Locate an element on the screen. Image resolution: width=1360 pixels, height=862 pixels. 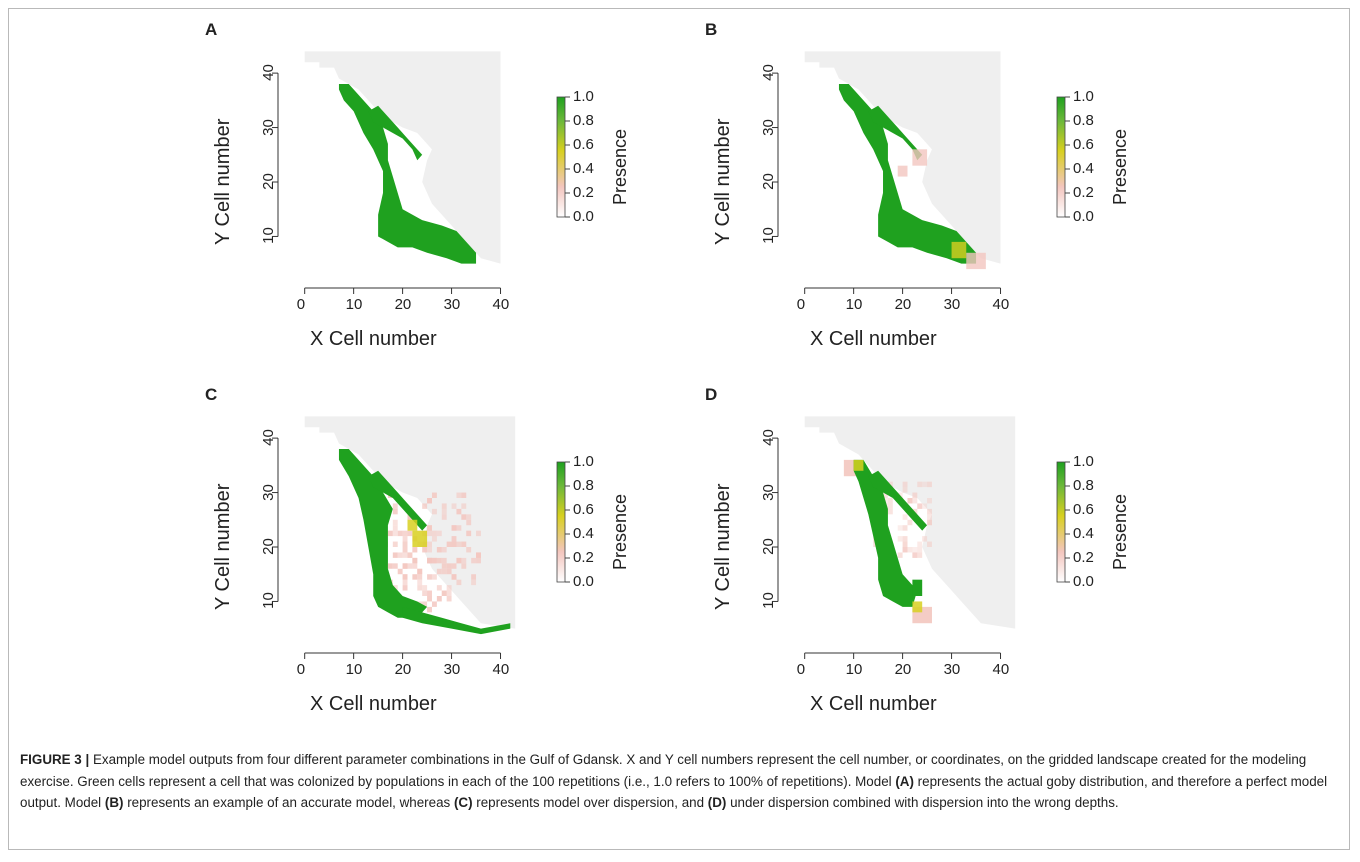
panel-letter: C is located at coordinates (211, 394).